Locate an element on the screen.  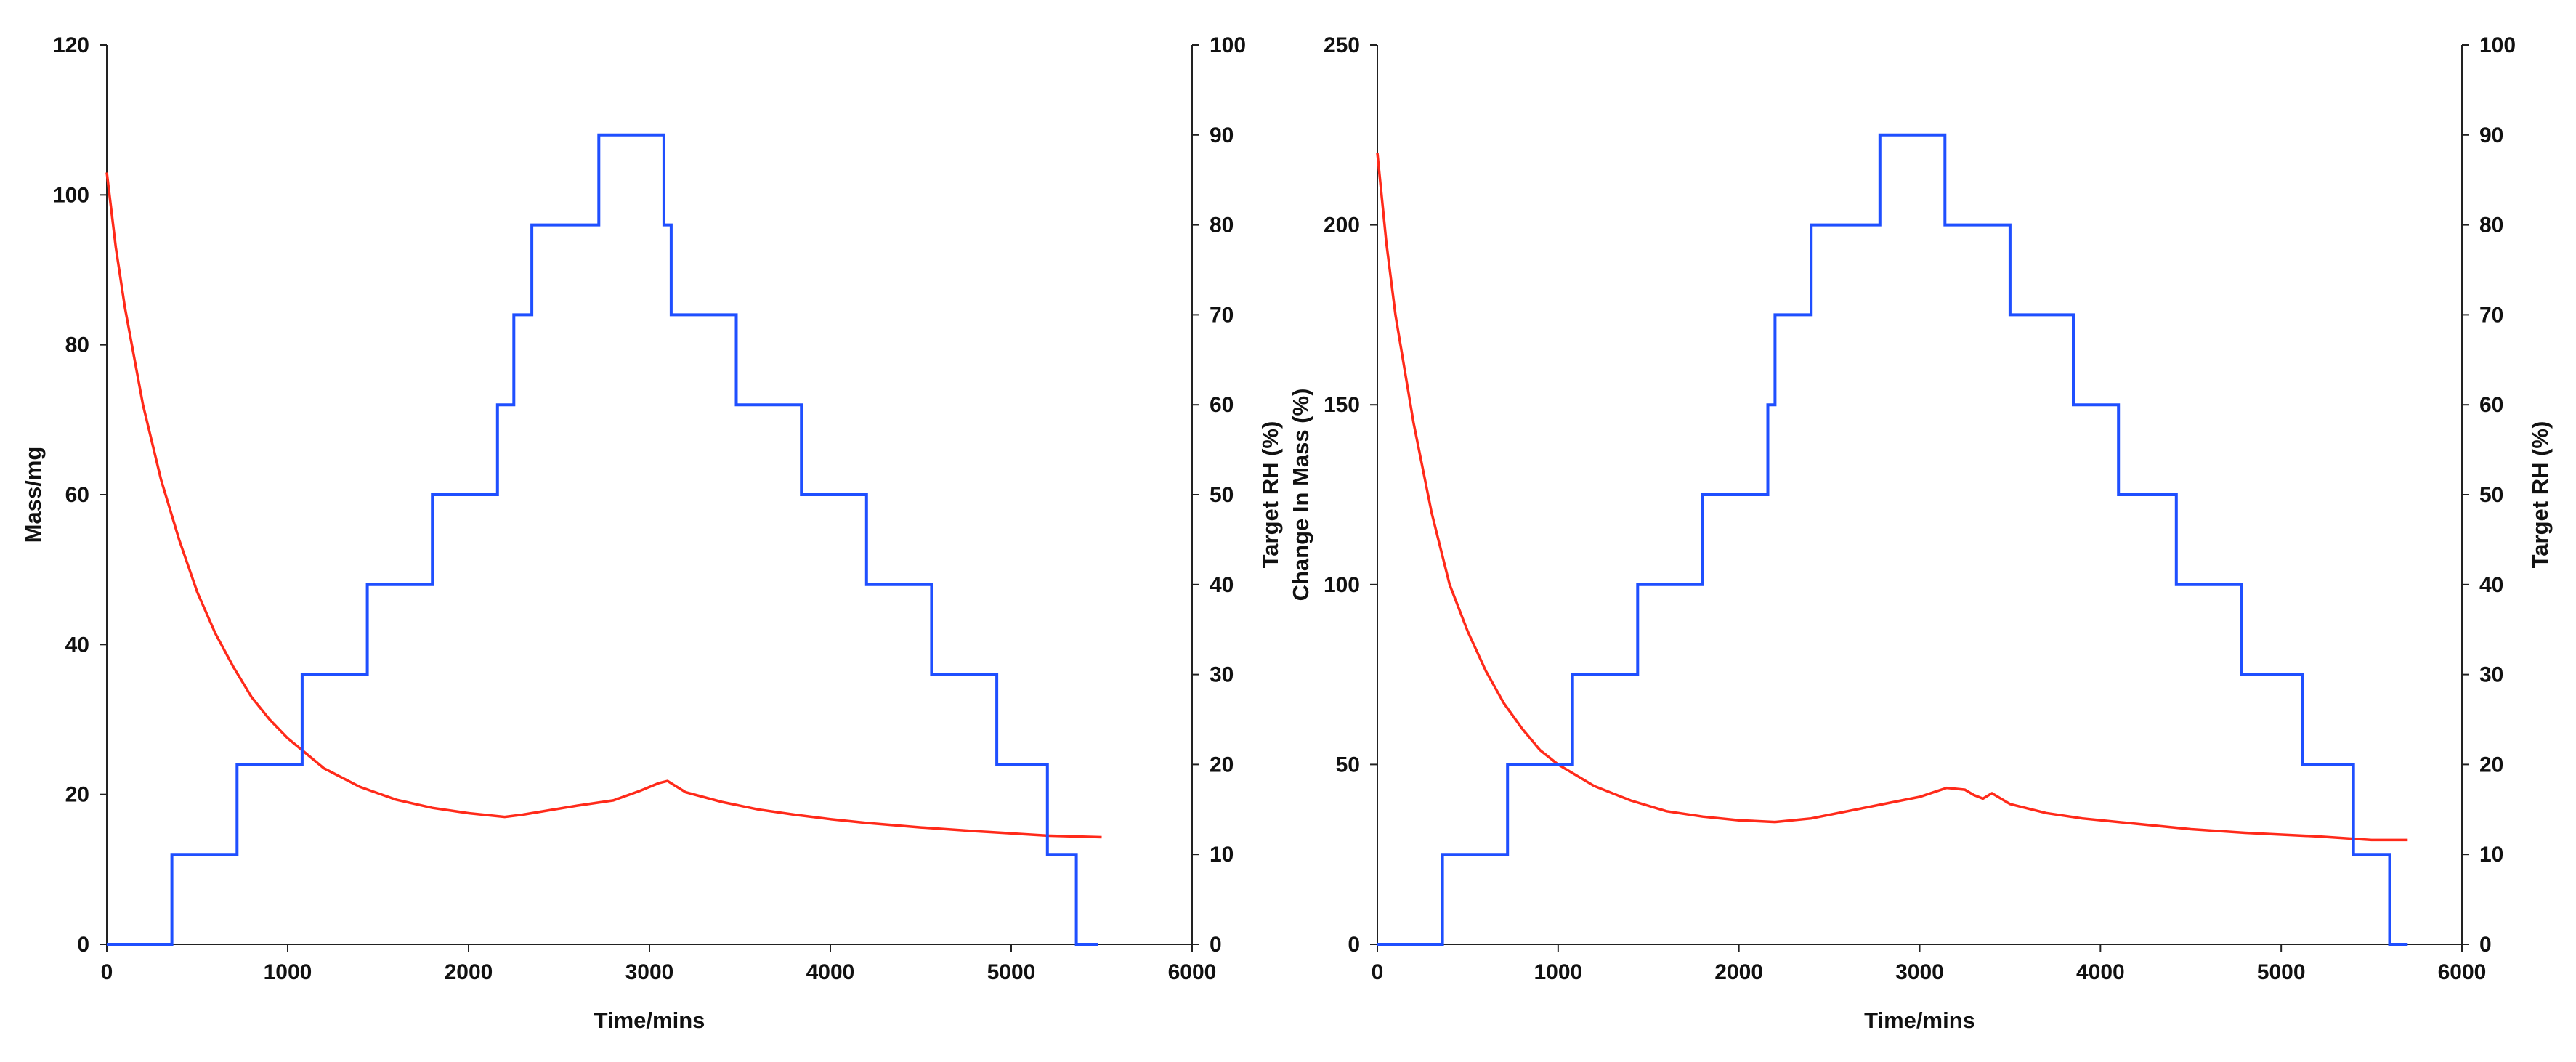
y-tick-label: 200 is located at coordinates (1342, 226).